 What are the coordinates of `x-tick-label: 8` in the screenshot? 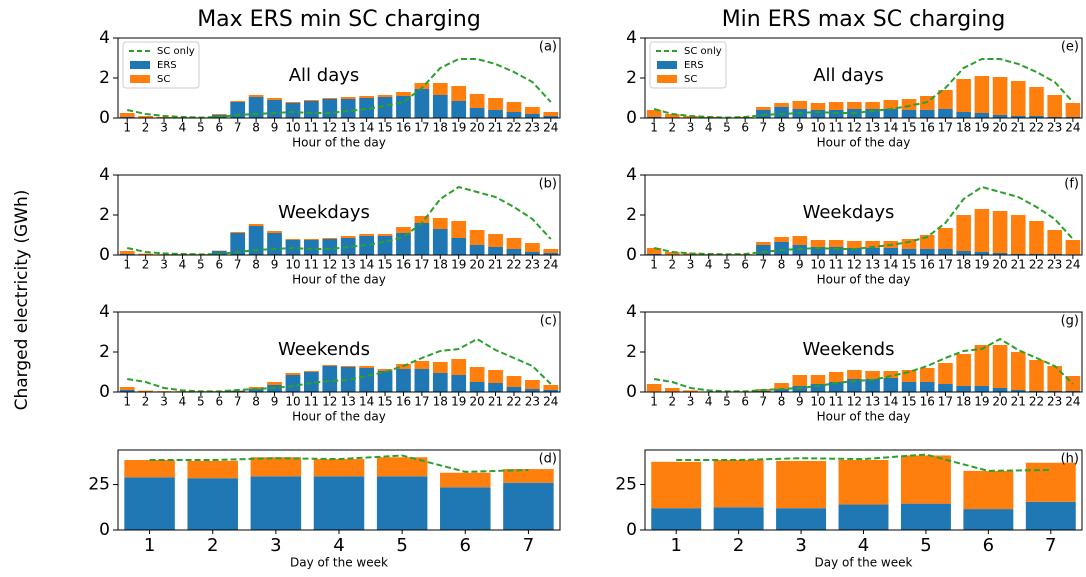 It's located at (256, 402).